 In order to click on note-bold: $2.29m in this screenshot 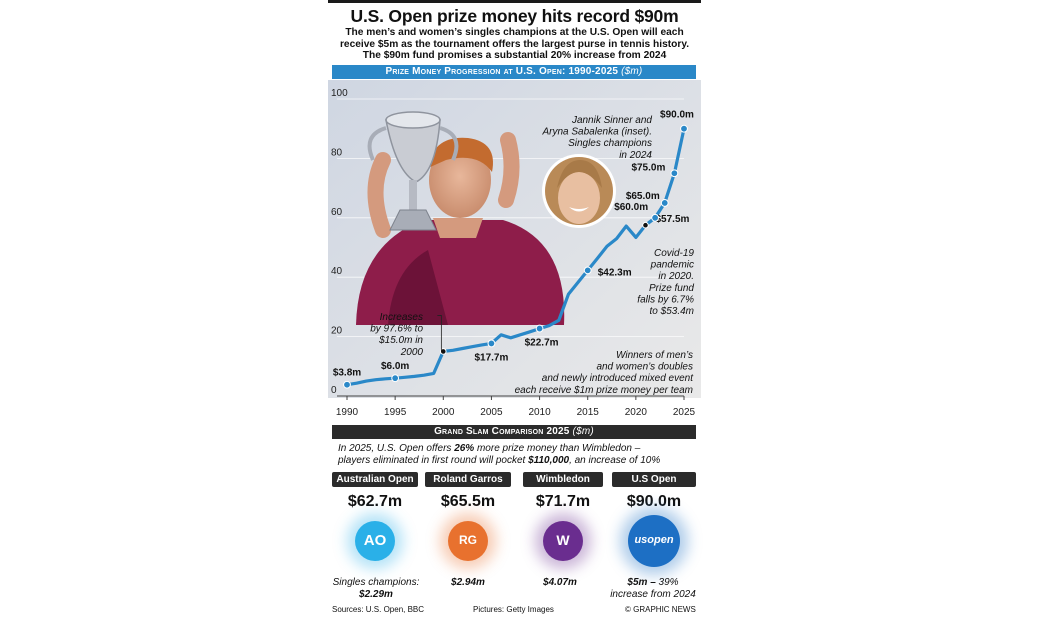, I will do `click(376, 594)`.